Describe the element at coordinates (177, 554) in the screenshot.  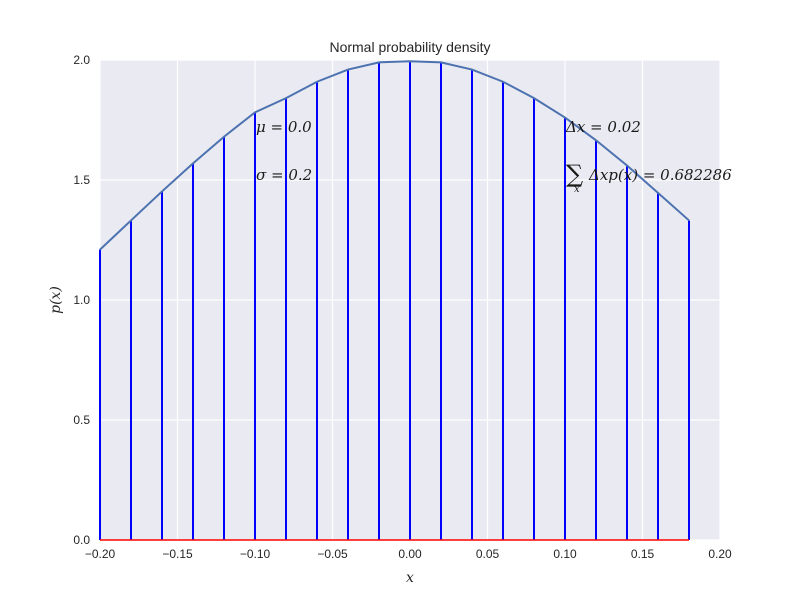
I see `x-tick-label: −0.15` at that location.